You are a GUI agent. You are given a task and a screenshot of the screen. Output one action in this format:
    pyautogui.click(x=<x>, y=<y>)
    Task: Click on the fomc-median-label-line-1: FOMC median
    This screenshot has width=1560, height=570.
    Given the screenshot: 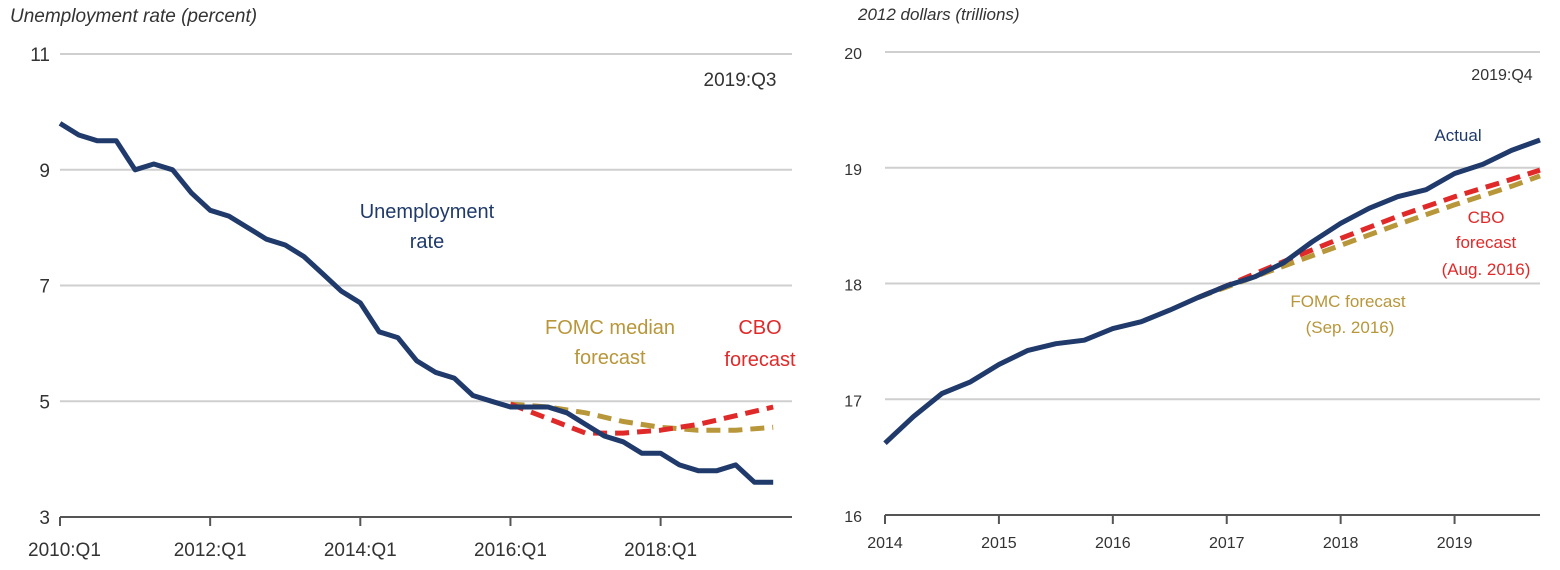 What is the action you would take?
    pyautogui.click(x=610, y=328)
    